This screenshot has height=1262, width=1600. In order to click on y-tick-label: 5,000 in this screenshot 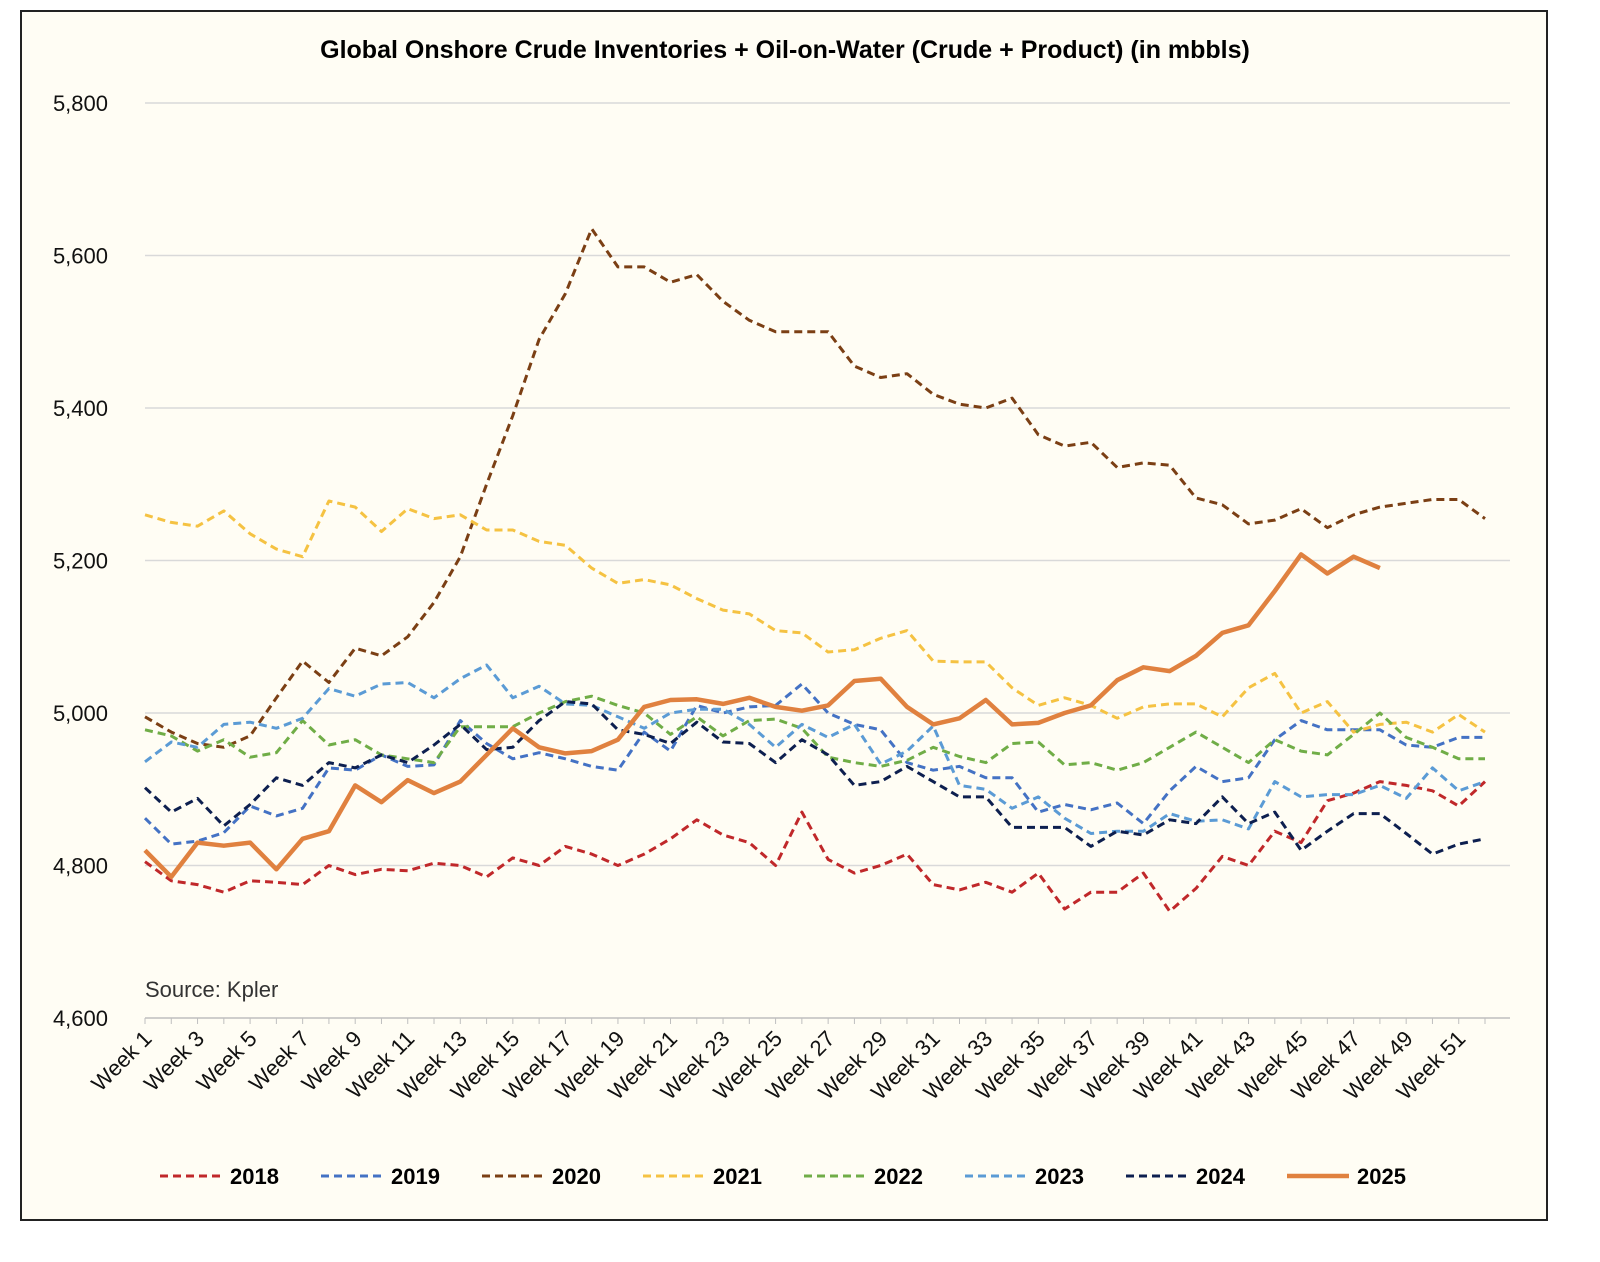, I will do `click(80, 713)`.